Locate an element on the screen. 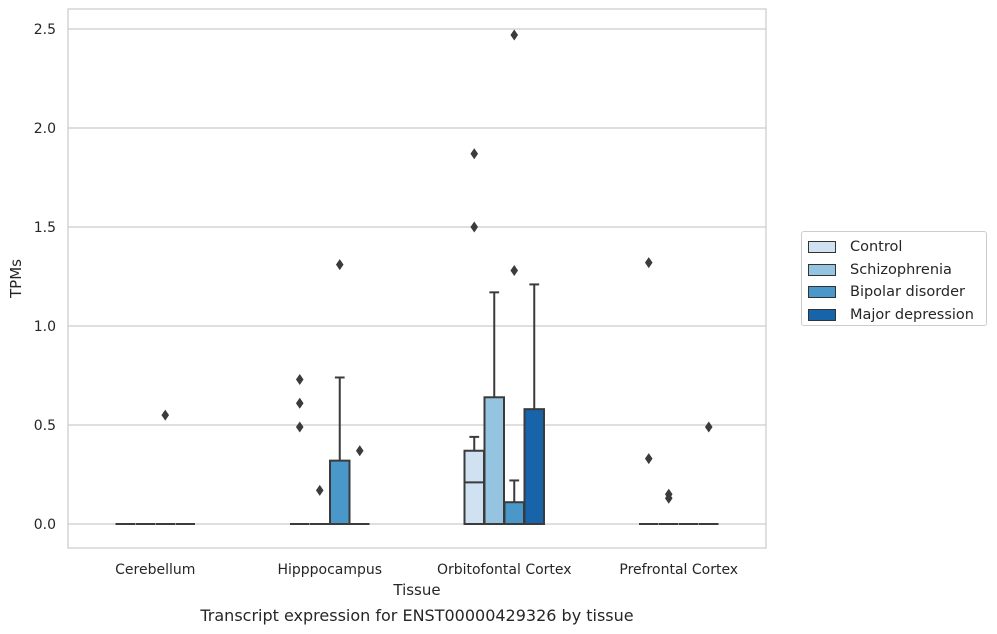 This screenshot has height=634, width=997. x-tick-label: Prefrontal Cortex is located at coordinates (678, 570).